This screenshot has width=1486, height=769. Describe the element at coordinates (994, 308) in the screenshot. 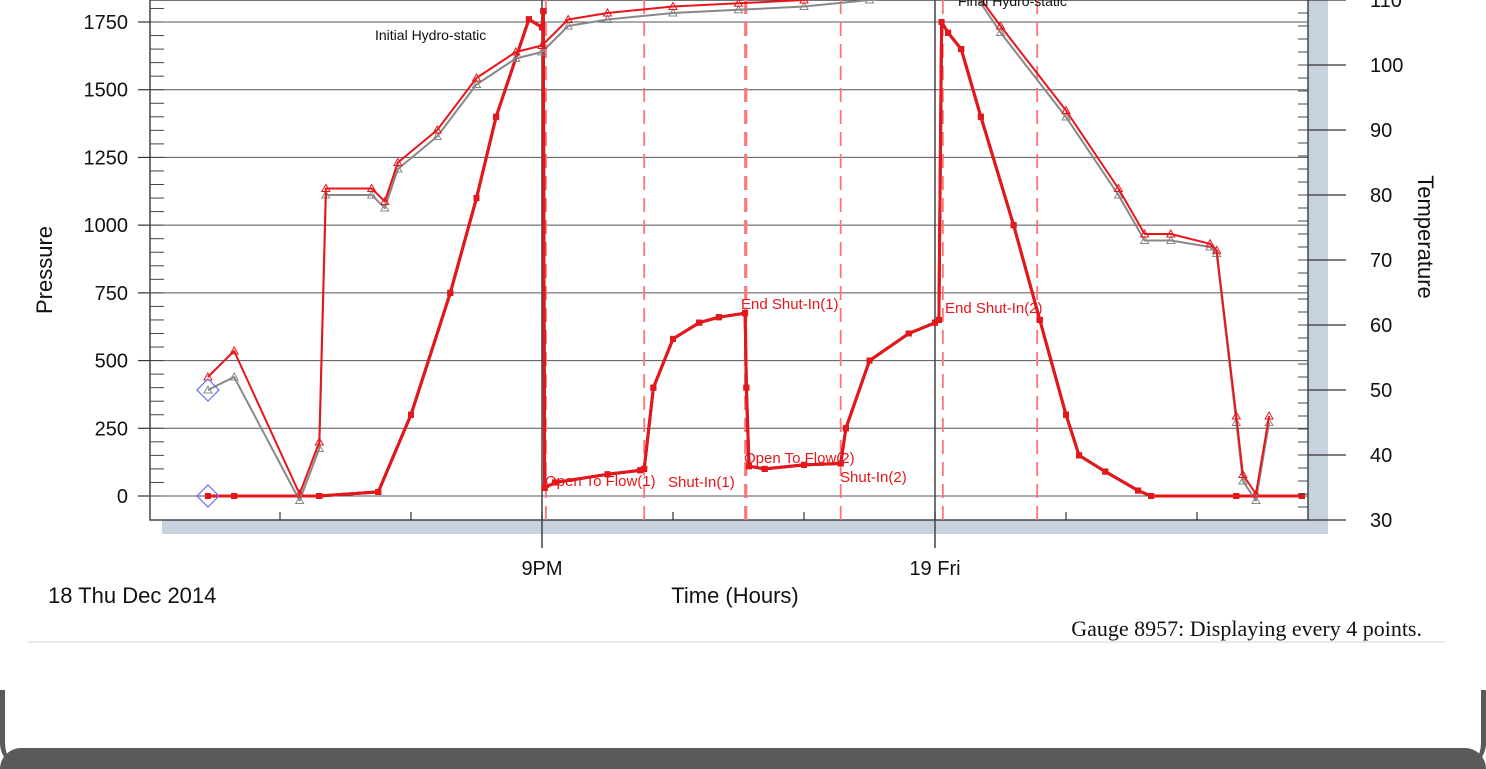

I see `annotation-label: End Shut-In(2)` at that location.